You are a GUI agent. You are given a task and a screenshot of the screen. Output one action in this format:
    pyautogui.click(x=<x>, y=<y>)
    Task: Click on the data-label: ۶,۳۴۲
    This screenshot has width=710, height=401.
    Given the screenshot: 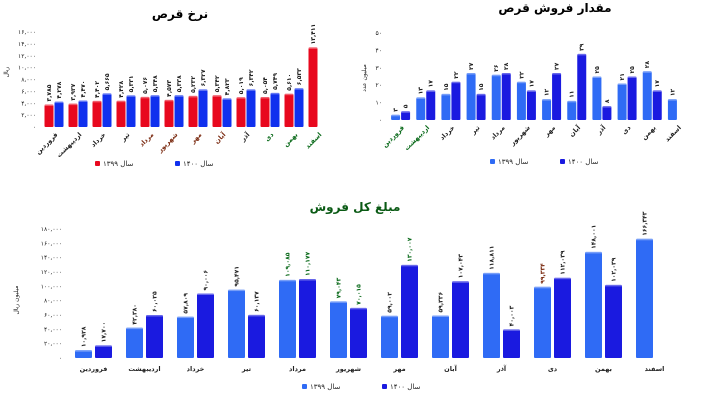 What is the action you would take?
    pyautogui.click(x=251, y=77)
    